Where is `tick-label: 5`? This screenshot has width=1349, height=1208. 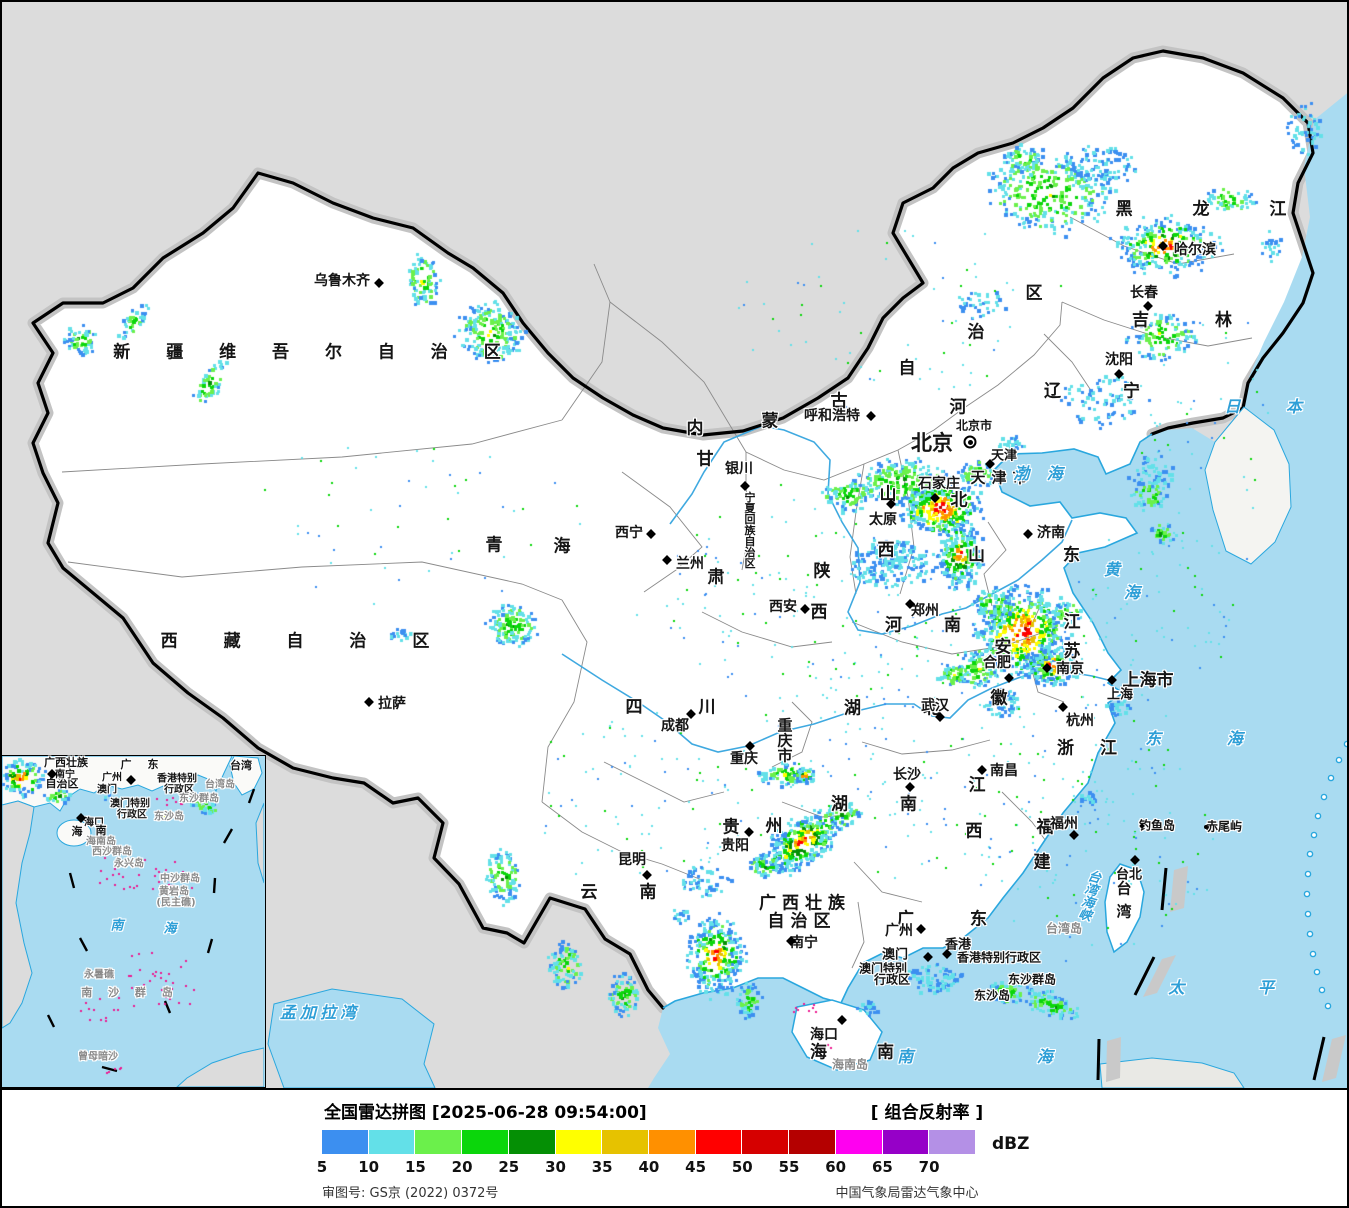 tick-label: 5 is located at coordinates (322, 1167).